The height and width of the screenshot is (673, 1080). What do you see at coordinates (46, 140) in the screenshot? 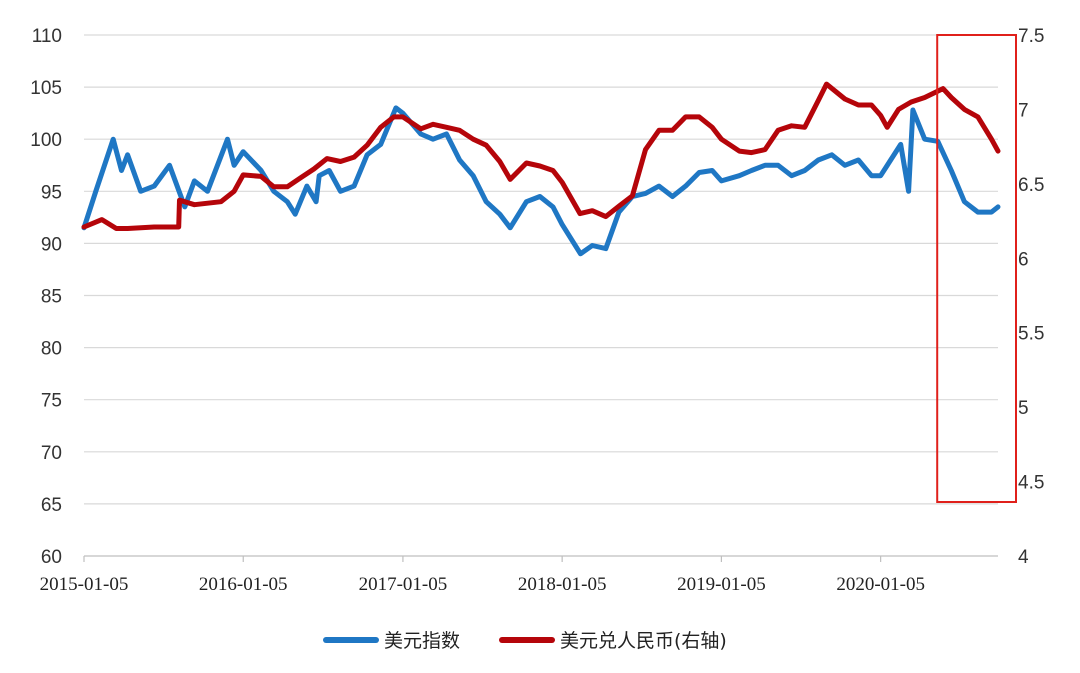
I see `y-left-tick-label: 100` at bounding box center [46, 140].